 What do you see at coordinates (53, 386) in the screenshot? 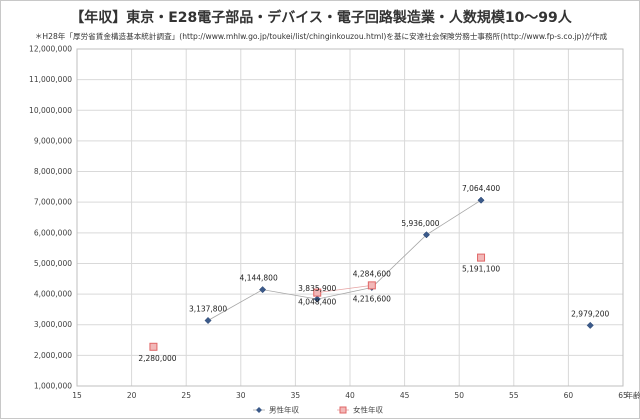
I see `y-tick-label: 1,000,000` at bounding box center [53, 386].